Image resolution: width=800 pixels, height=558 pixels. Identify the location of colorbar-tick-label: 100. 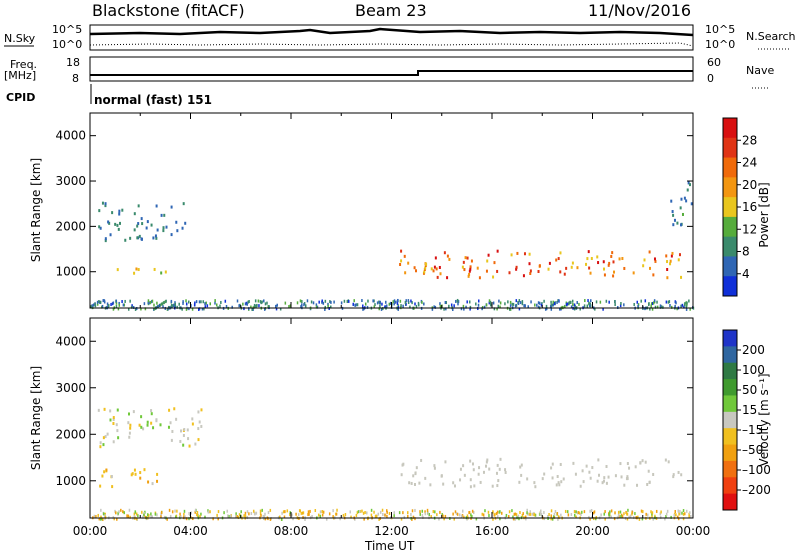
(753, 370).